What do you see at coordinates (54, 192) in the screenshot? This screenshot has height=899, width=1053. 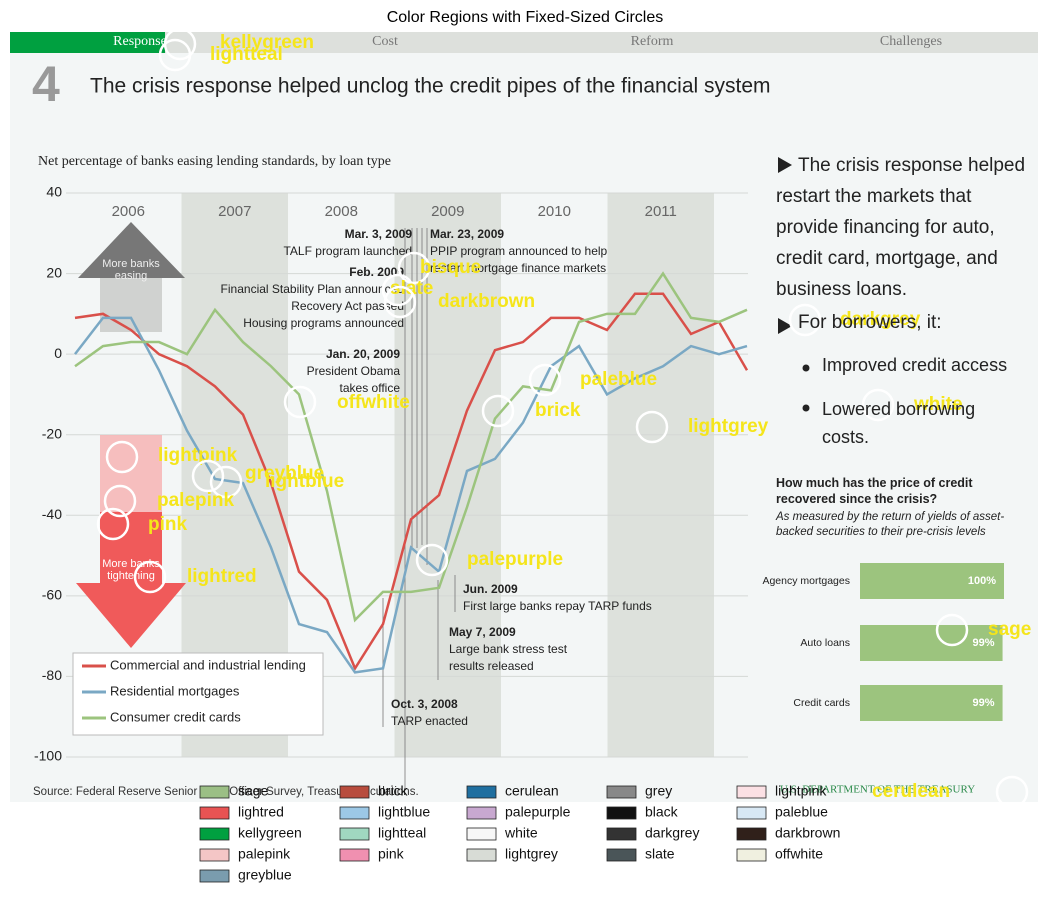 I see `y-tick-label: 40` at bounding box center [54, 192].